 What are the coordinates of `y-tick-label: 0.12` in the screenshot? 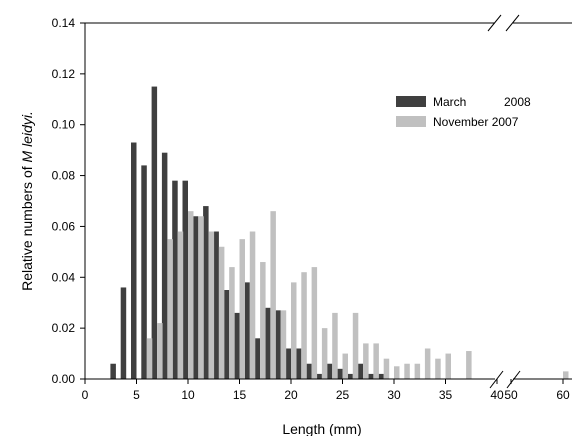 It's located at (64, 74).